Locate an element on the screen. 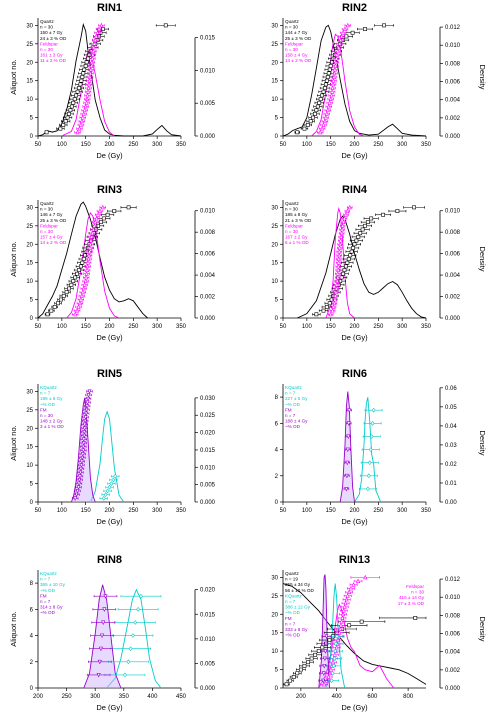  y2-axis-label: Density is located at coordinates (482, 628).